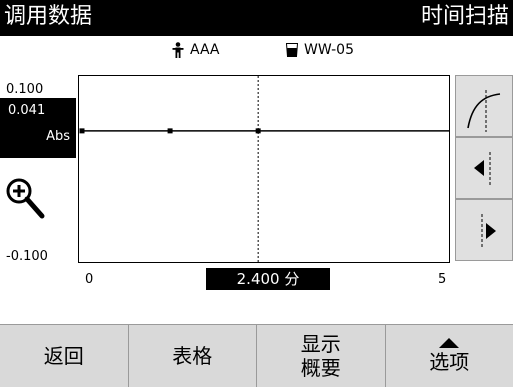  Describe the element at coordinates (329, 50) in the screenshot. I see `sample-label: WW-05` at that location.